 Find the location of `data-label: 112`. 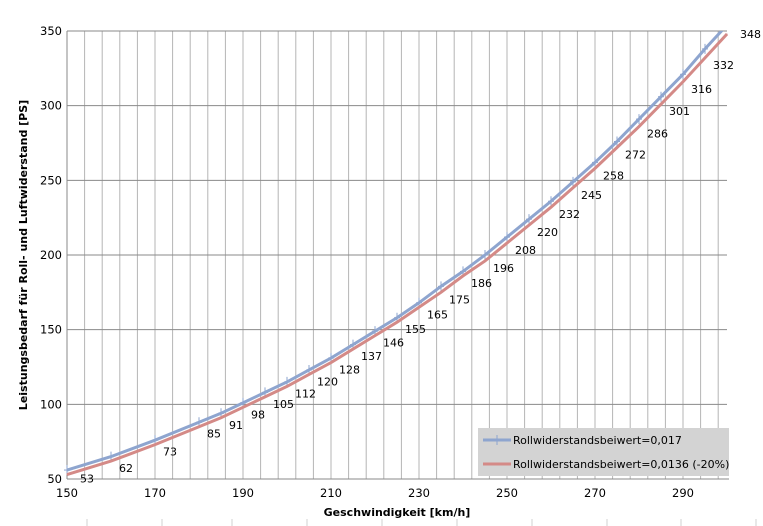

data-label: 112 is located at coordinates (305, 393).